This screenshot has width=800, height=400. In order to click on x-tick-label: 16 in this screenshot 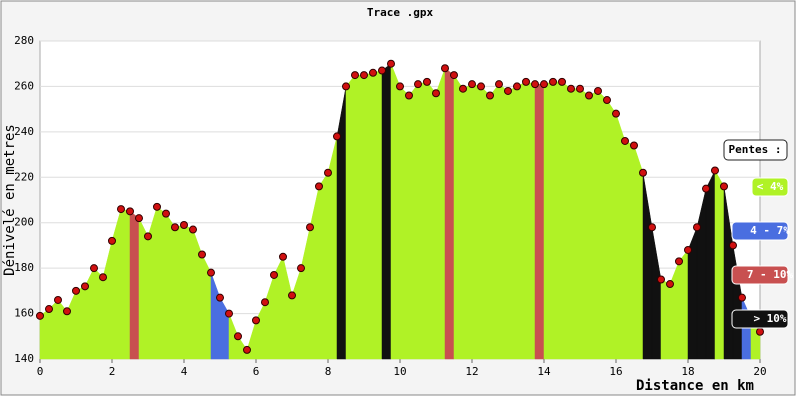, I will do `click(615, 371)`.